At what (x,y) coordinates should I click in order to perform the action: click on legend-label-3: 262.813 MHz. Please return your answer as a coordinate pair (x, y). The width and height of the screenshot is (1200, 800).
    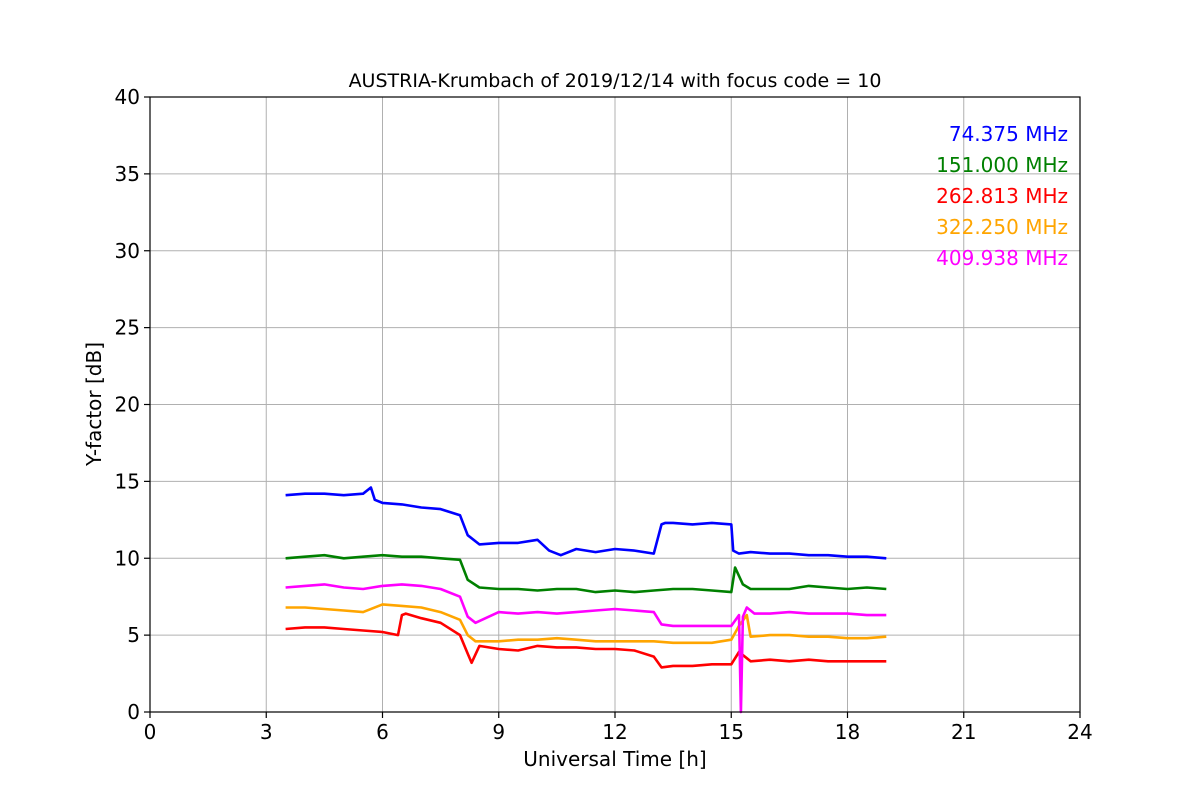
    Looking at the image, I should click on (1002, 196).